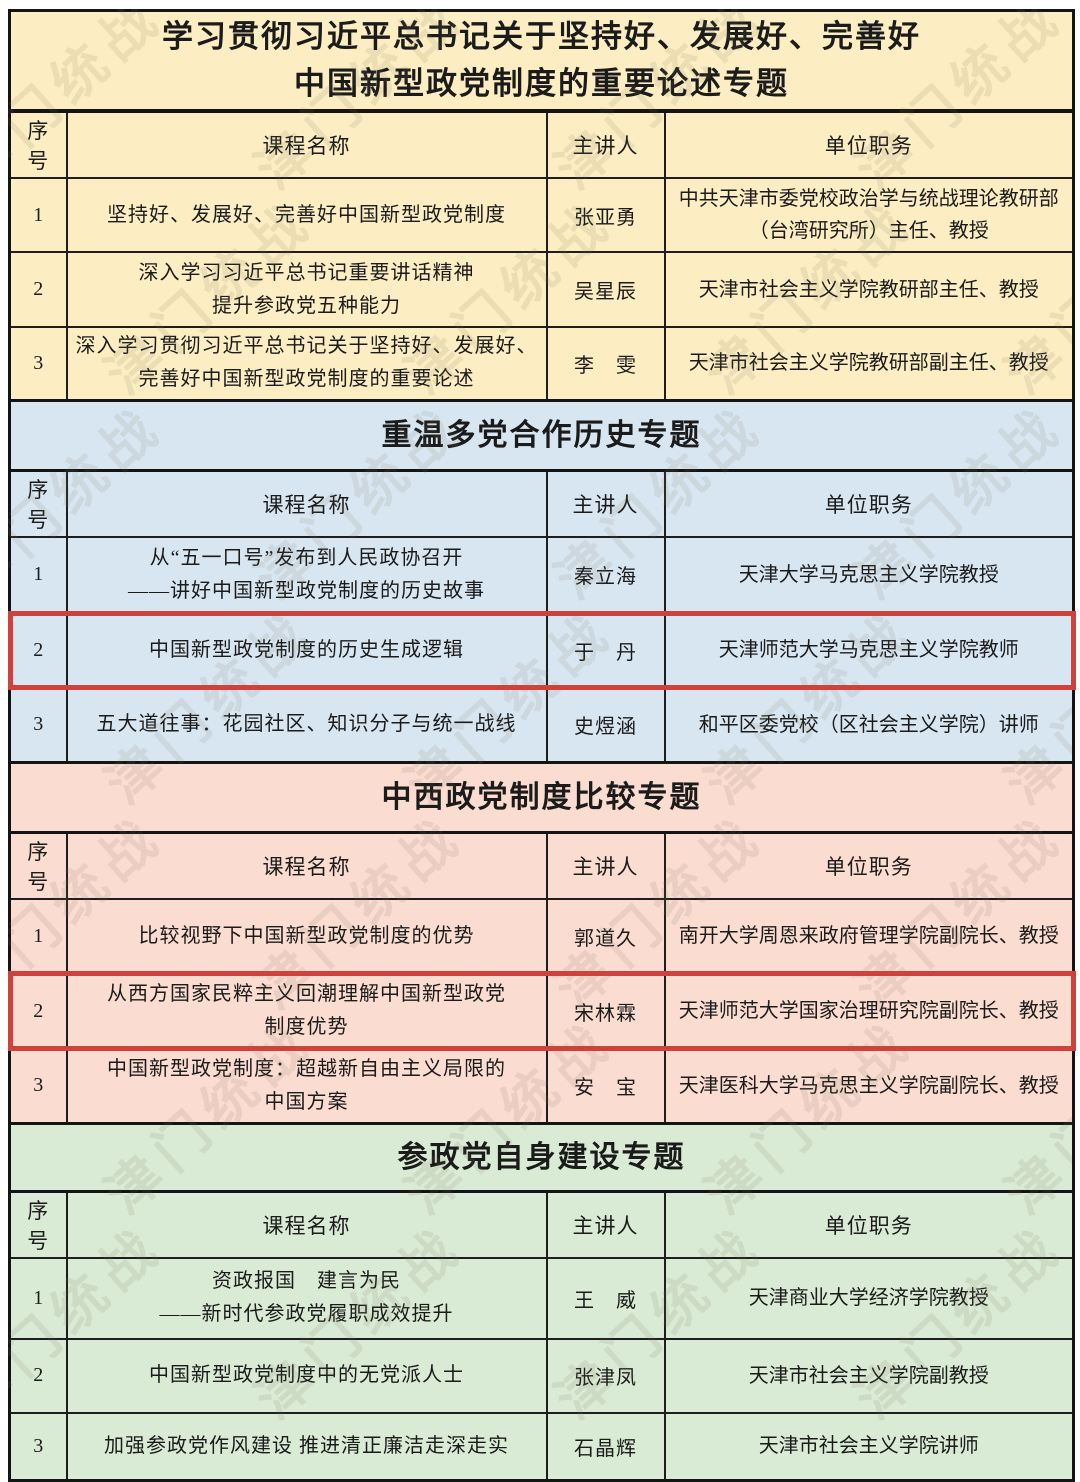  Describe the element at coordinates (306, 1446) in the screenshot. I see `course-name: 加强参政党作风建设 推进清正廉洁走深走实` at that location.